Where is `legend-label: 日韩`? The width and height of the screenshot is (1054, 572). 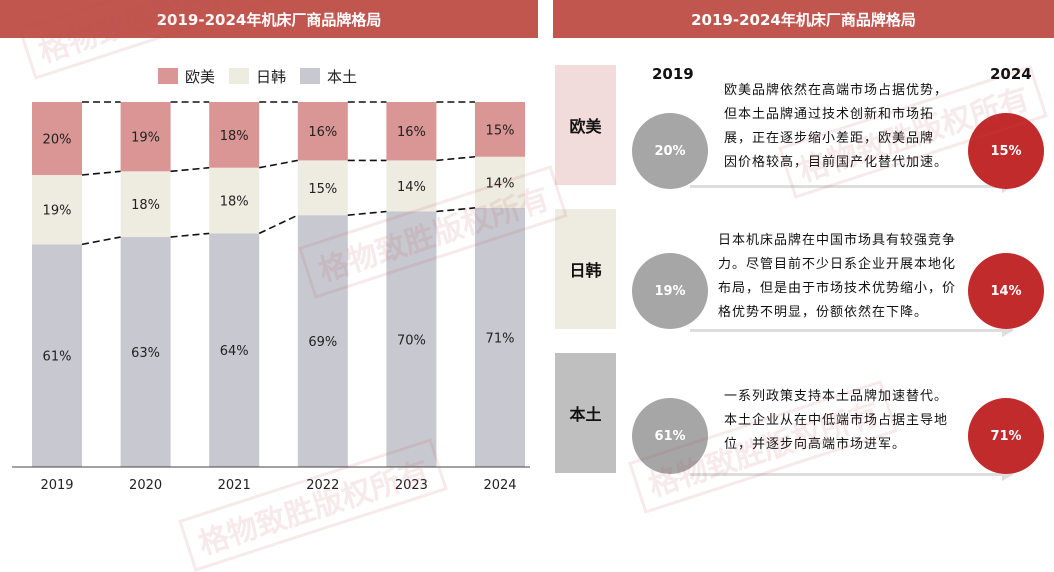 legend-label: 日韩 is located at coordinates (271, 77).